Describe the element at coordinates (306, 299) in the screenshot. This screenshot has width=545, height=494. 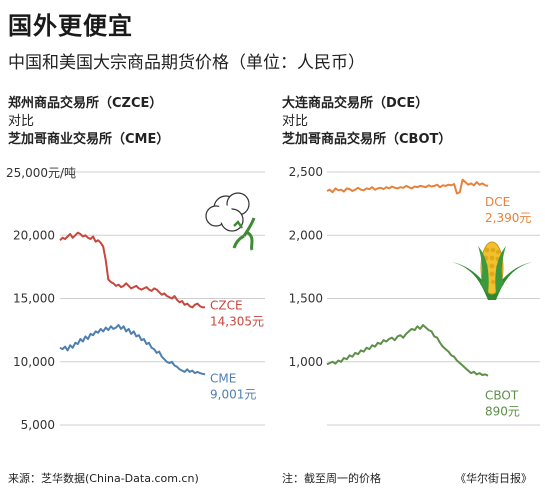
I see `y-tick-label: 1,500` at that location.